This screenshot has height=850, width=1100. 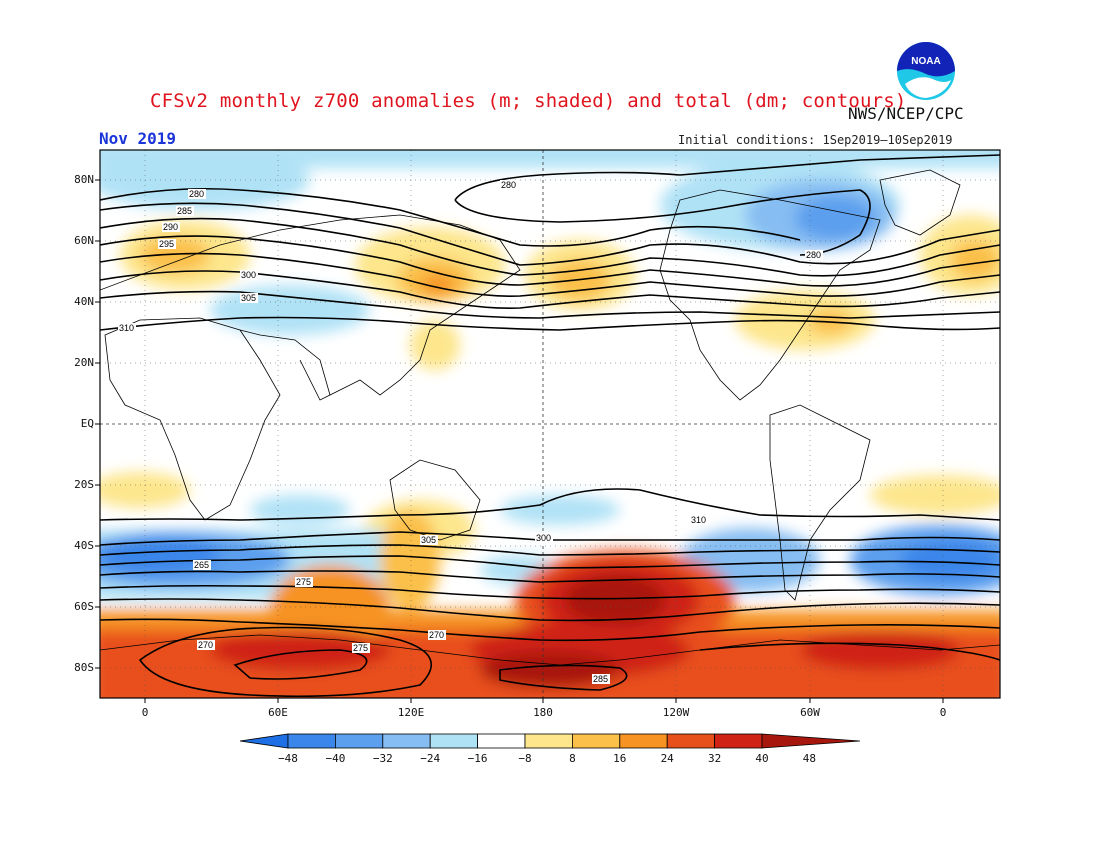 What do you see at coordinates (762, 758) in the screenshot?
I see `colorbar-tick-label: 40` at bounding box center [762, 758].